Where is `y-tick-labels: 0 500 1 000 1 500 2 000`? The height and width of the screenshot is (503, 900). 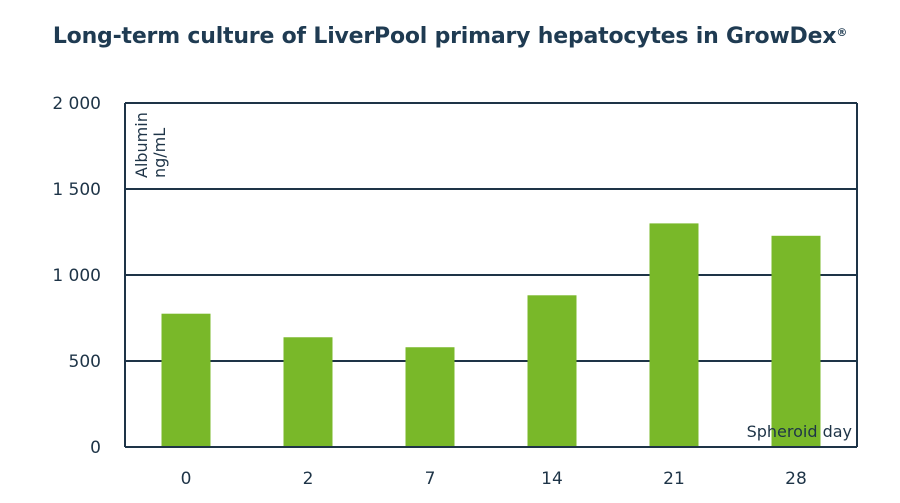 y-tick-labels: 0 500 1 000 1 500 2 000 is located at coordinates (76, 276).